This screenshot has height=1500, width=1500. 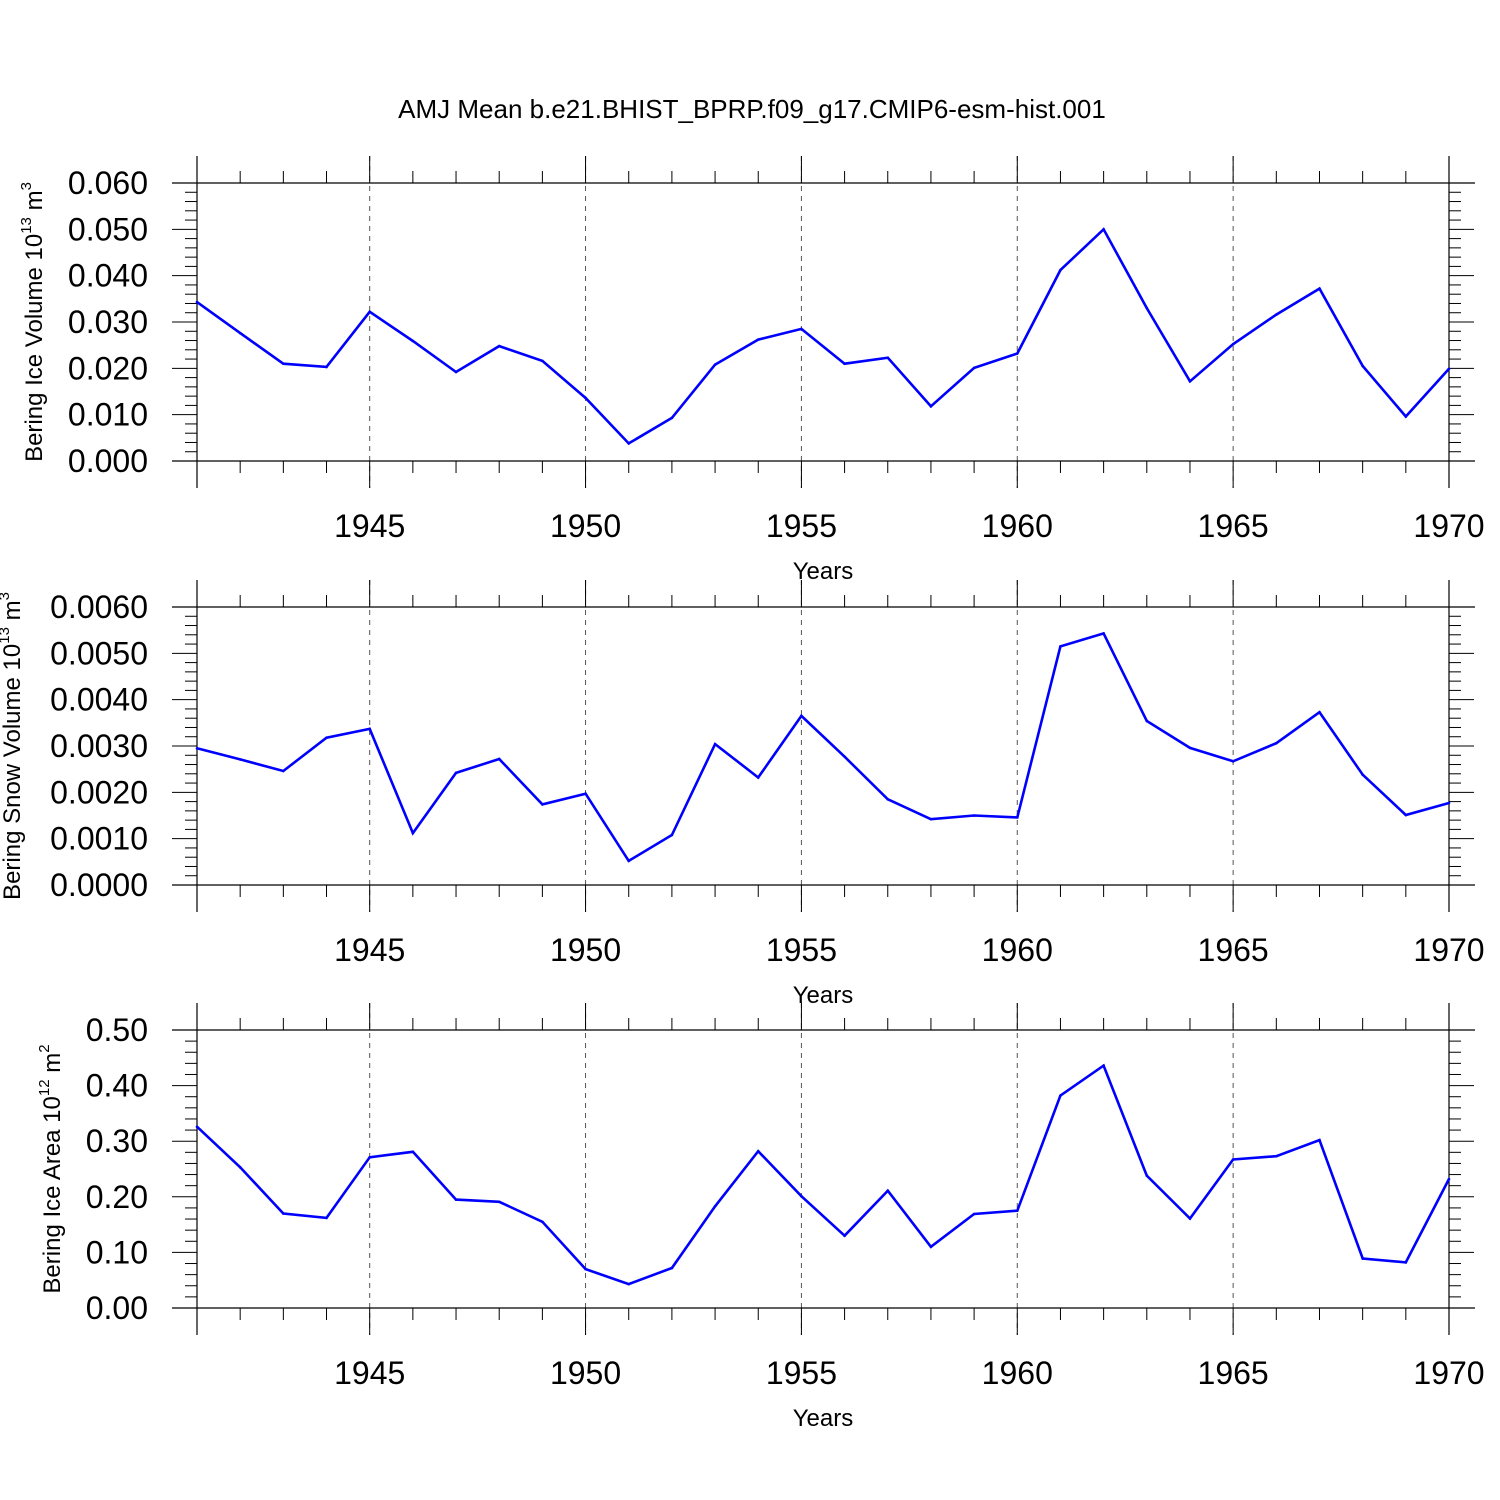 I want to click on y-tick-label: 0.0030, so click(x=99, y=746).